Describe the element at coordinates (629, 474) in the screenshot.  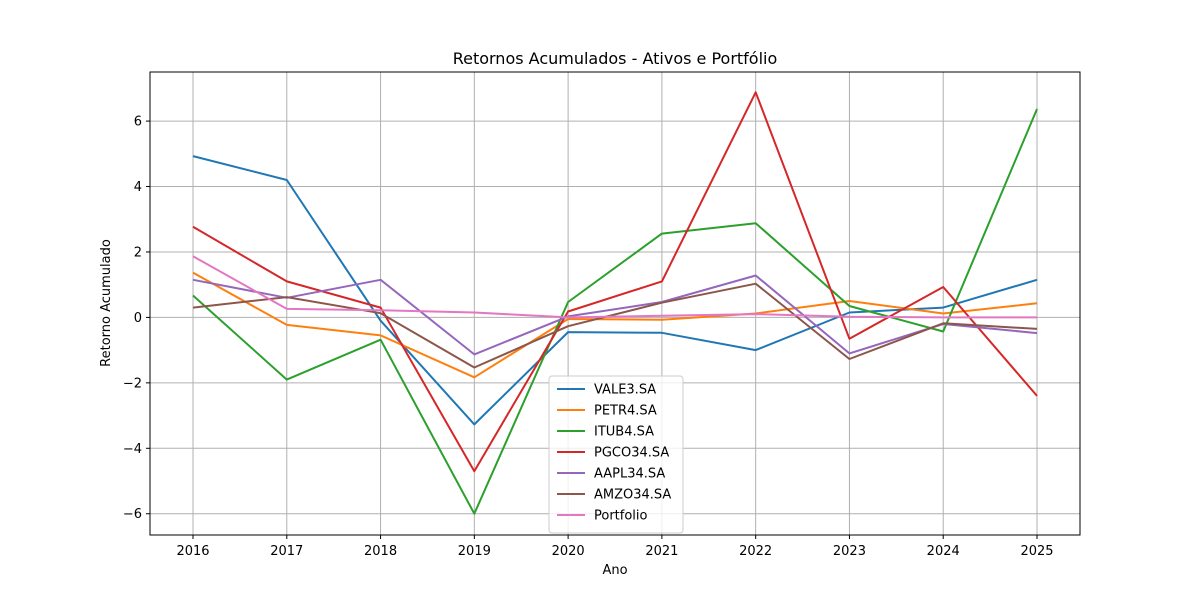
I see `legend-label: AAPL34.SA` at that location.